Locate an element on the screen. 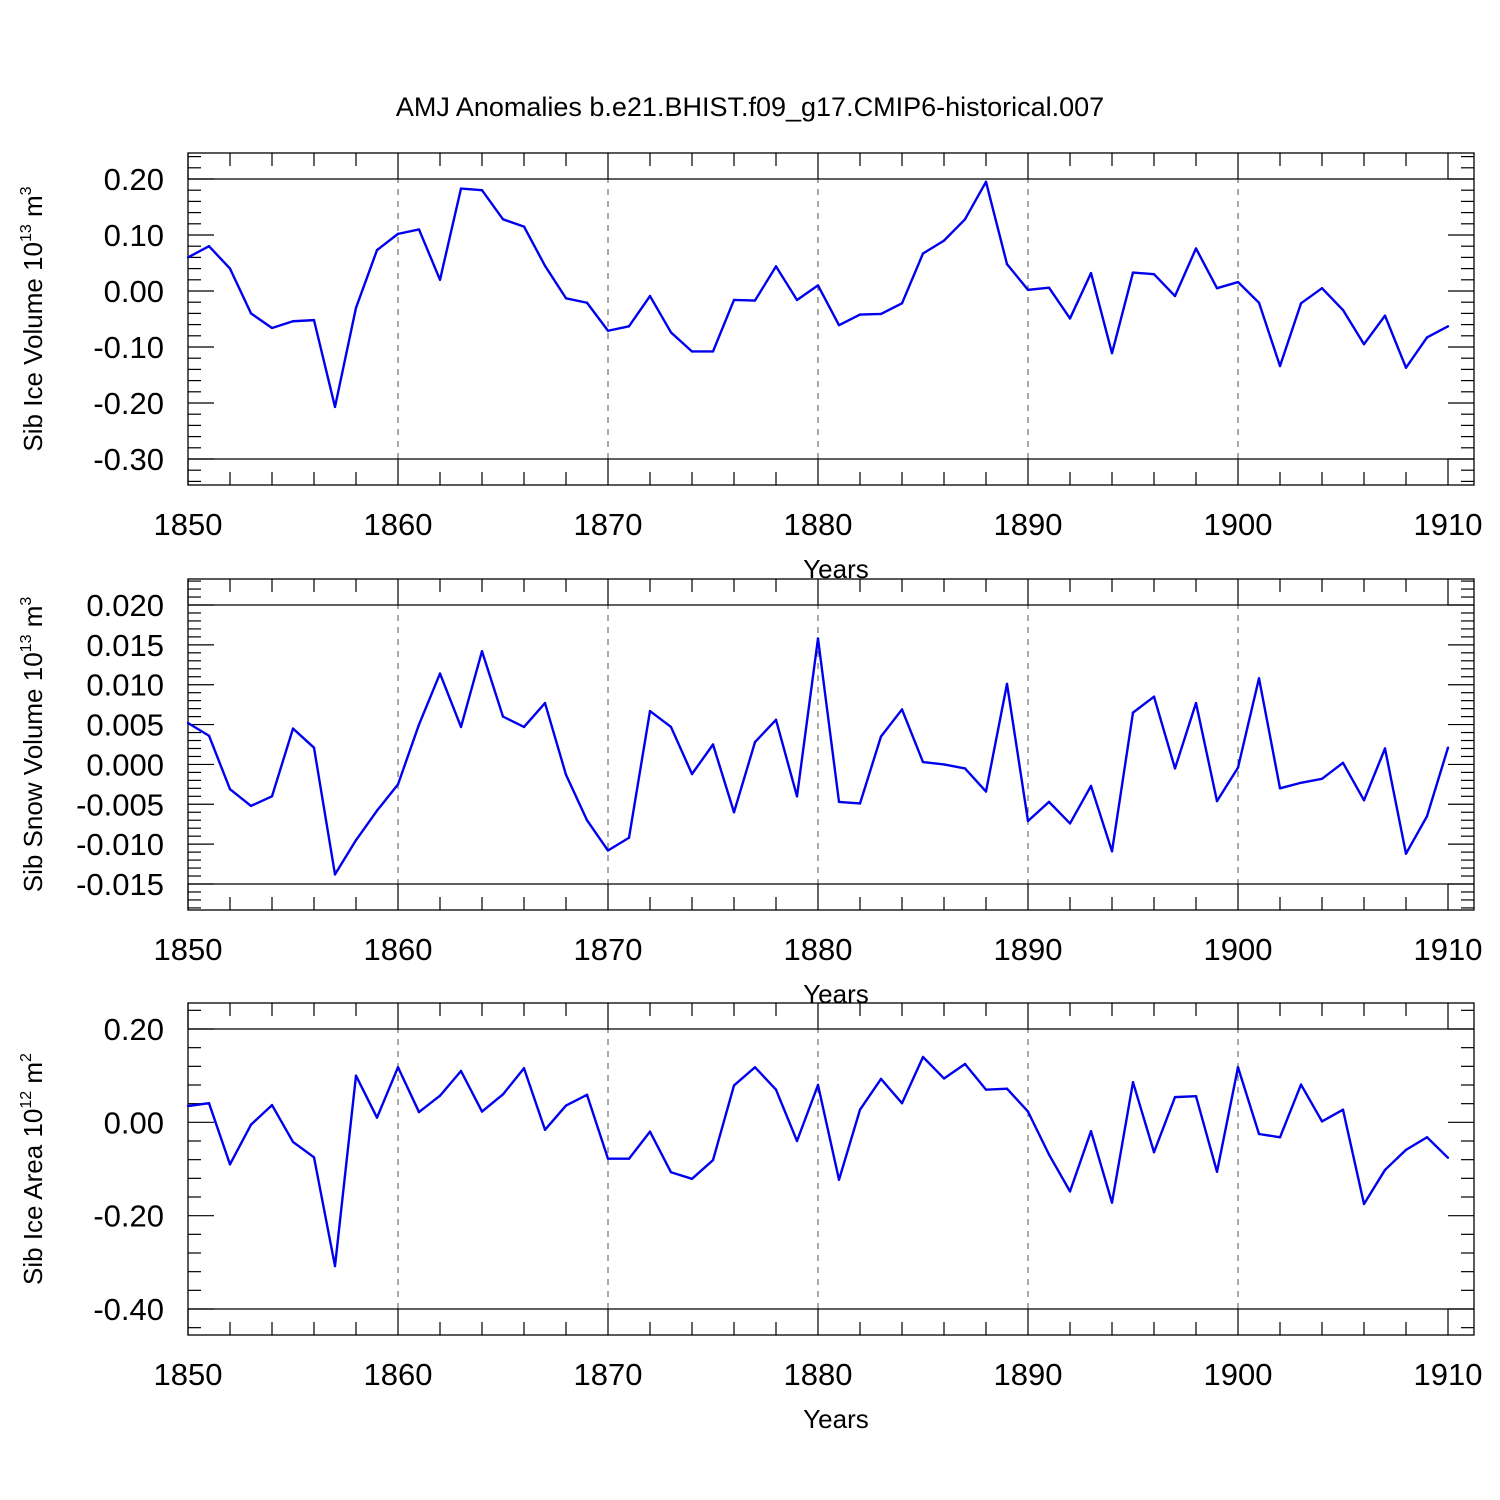 The height and width of the screenshot is (1500, 1500). y-tick-label: 0.00 is located at coordinates (134, 1122).